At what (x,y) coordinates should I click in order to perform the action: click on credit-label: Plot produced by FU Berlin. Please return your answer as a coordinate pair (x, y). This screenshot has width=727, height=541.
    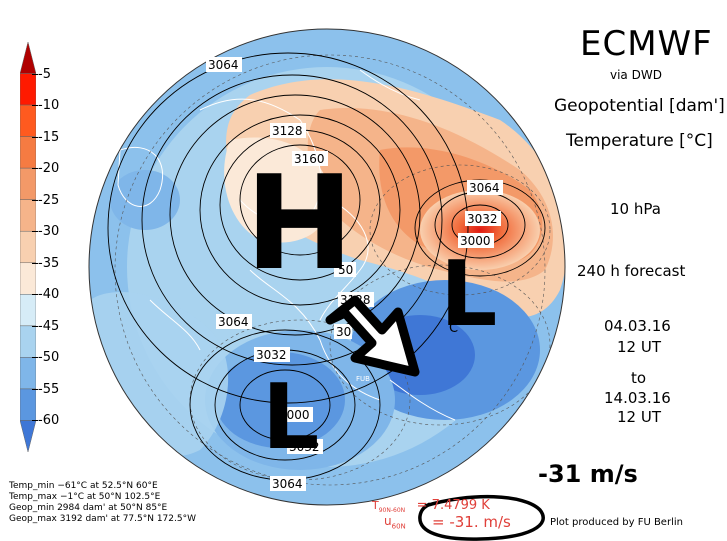
    Looking at the image, I should click on (616, 522).